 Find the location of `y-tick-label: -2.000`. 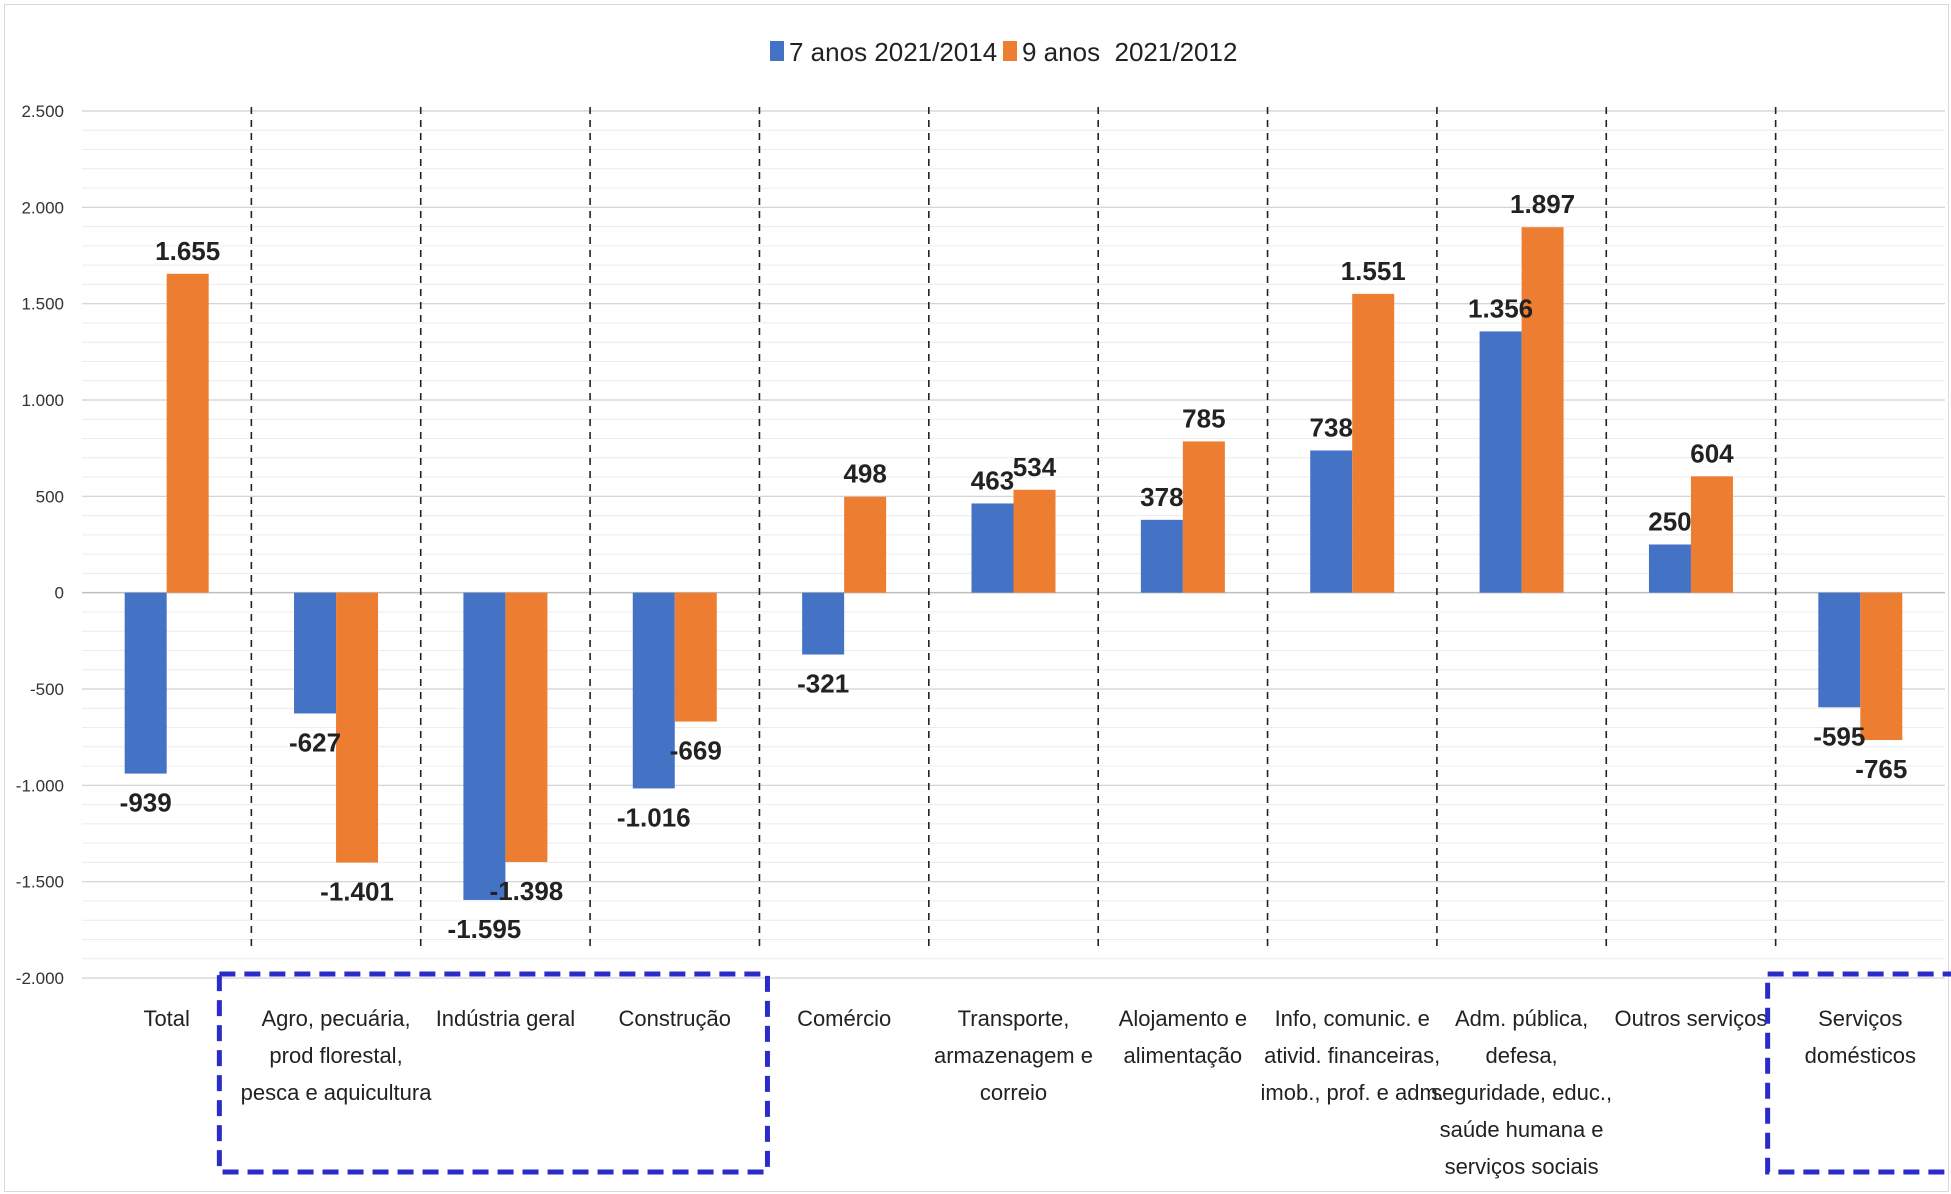

y-tick-label: -2.000 is located at coordinates (40, 978).